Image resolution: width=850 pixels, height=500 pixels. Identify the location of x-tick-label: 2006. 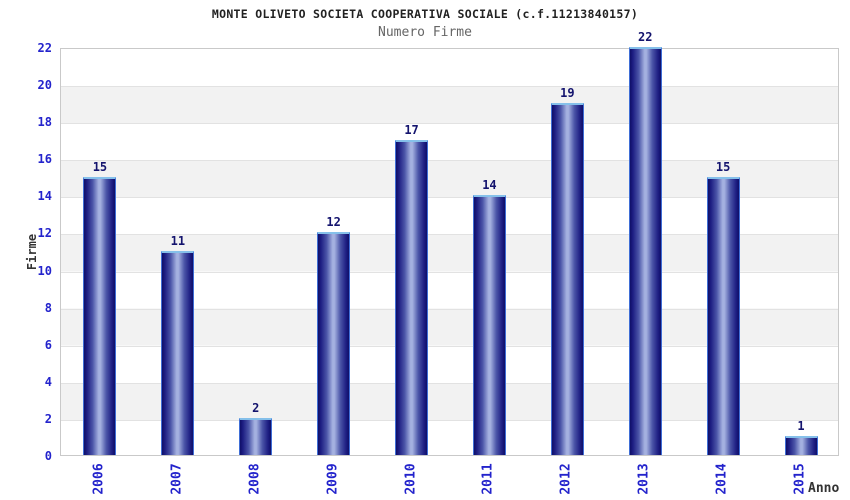
(99, 479).